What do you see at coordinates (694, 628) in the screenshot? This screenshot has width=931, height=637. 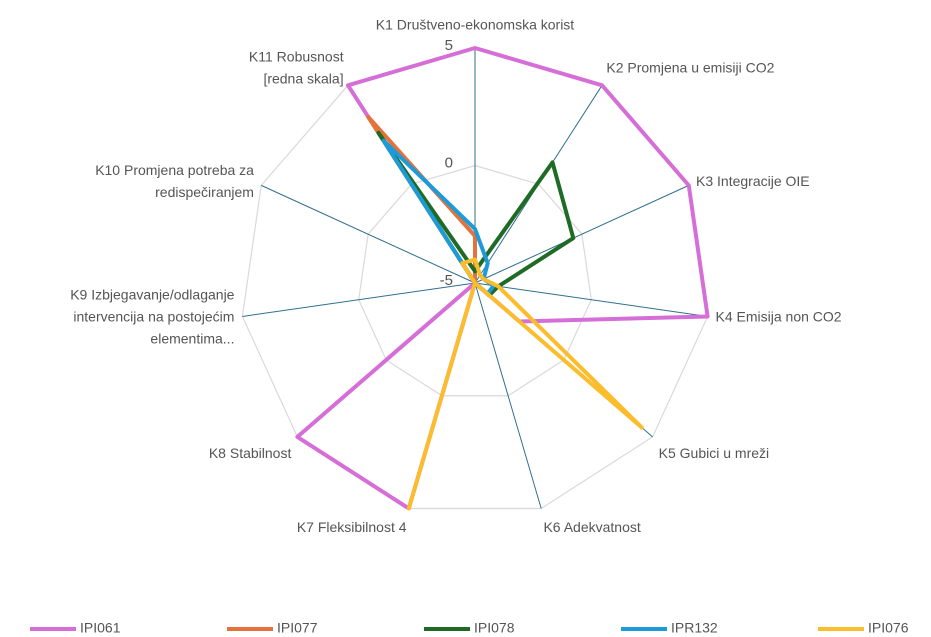 I see `legend-label: IPR132` at bounding box center [694, 628].